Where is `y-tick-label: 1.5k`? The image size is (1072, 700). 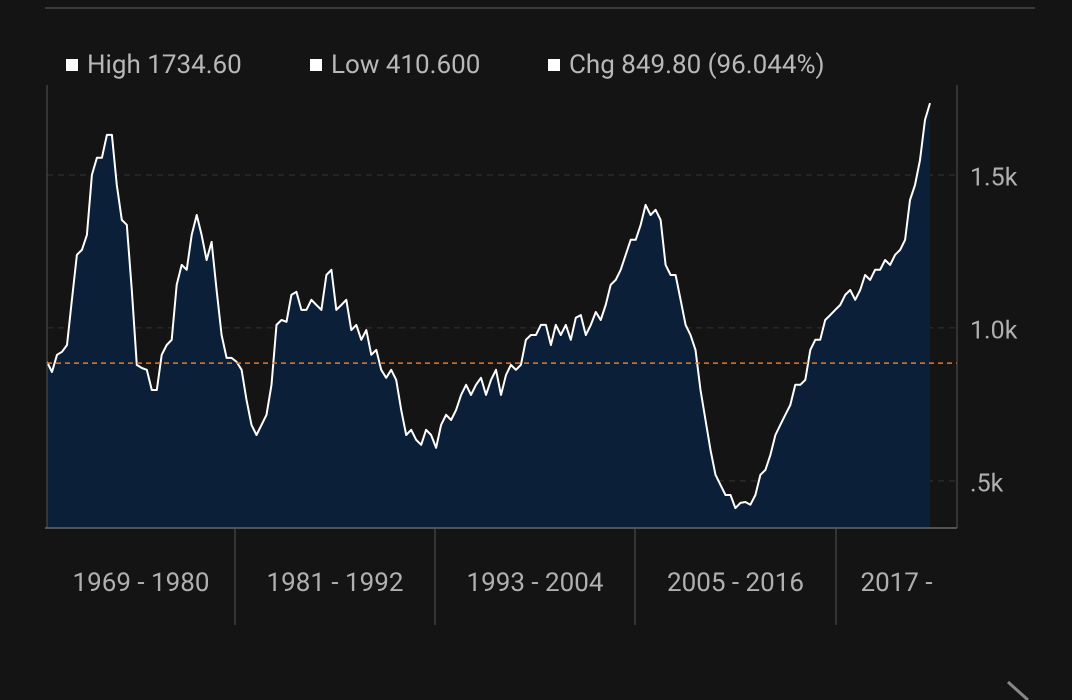
y-tick-label: 1.5k is located at coordinates (994, 178).